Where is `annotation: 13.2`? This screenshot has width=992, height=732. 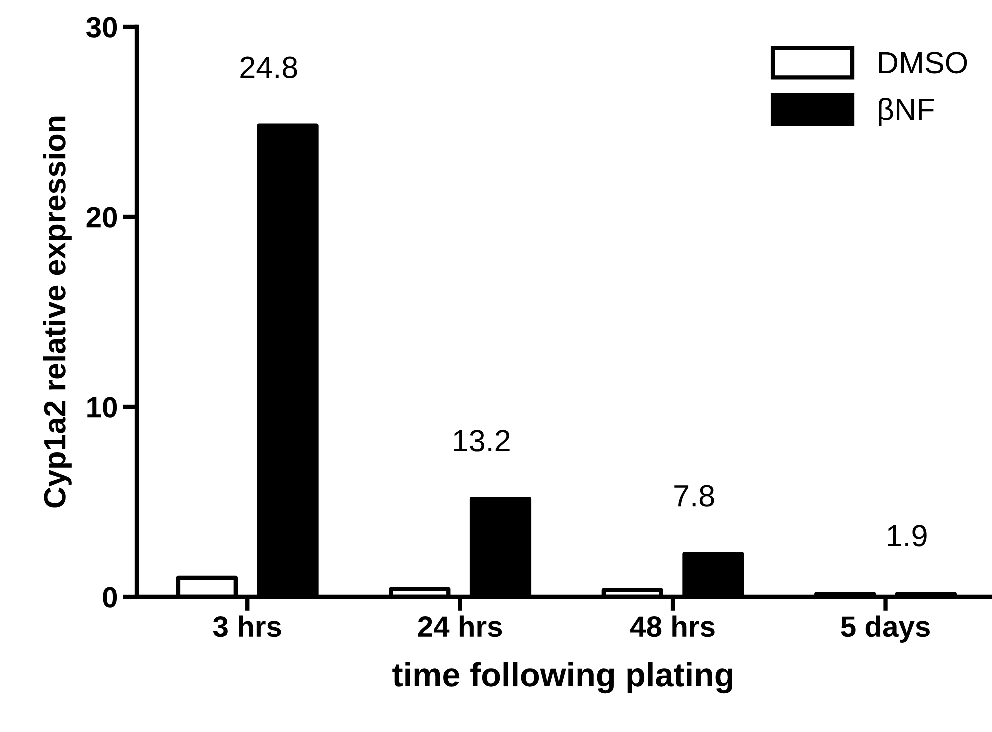 annotation: 13.2 is located at coordinates (482, 441).